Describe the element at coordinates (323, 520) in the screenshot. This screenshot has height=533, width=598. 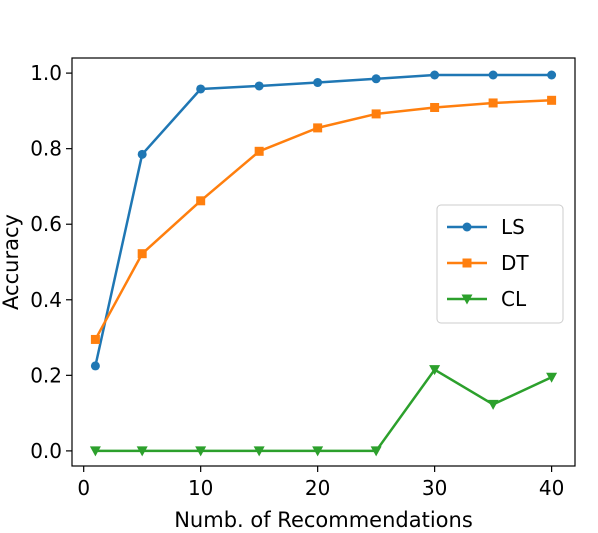
I see `x-axis-title: Numb. of Recommendations` at that location.